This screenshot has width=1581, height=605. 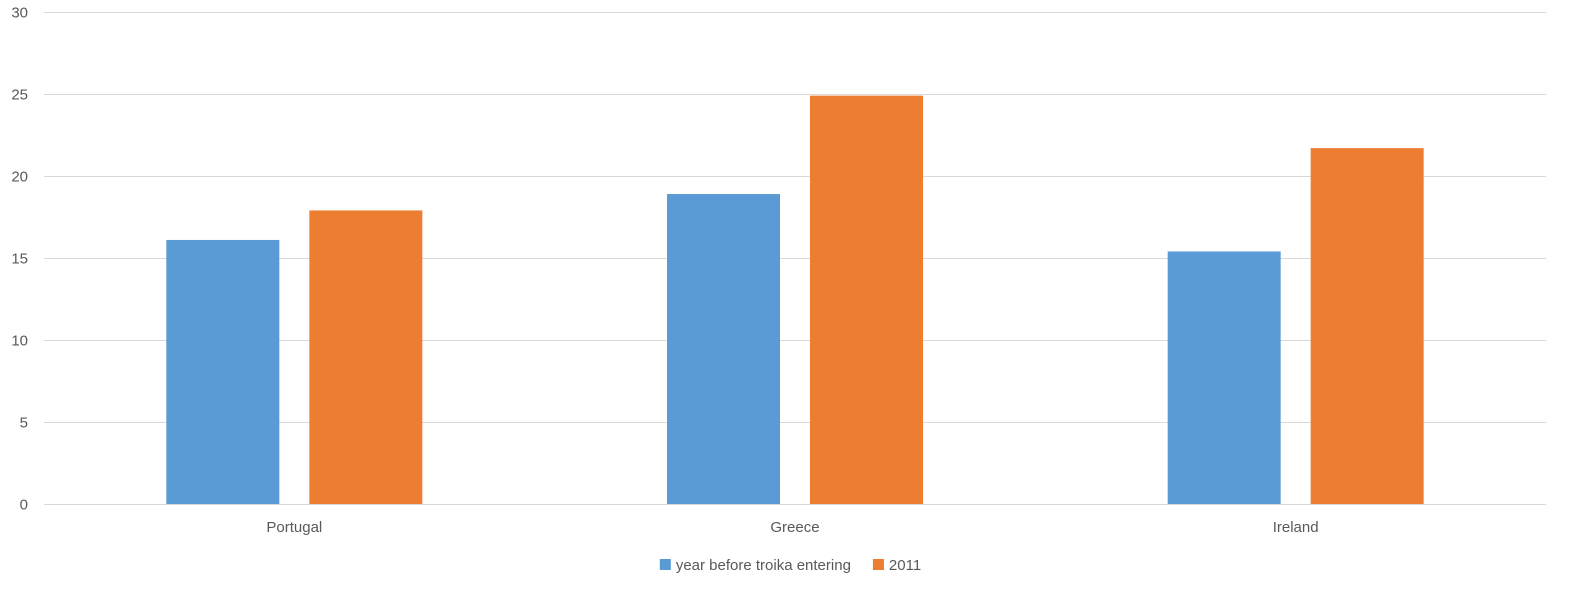 I want to click on x-axis-tick-labels: Portugal Greece Ireland, so click(x=792, y=527).